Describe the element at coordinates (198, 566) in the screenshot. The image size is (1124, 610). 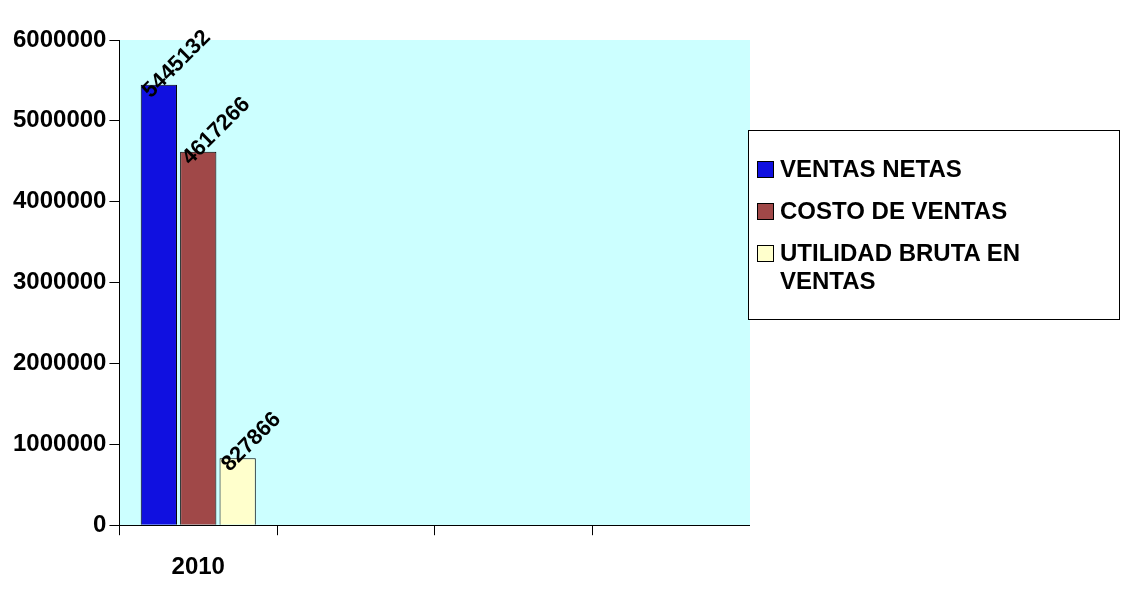
I see `x-tick-label: 2010` at that location.